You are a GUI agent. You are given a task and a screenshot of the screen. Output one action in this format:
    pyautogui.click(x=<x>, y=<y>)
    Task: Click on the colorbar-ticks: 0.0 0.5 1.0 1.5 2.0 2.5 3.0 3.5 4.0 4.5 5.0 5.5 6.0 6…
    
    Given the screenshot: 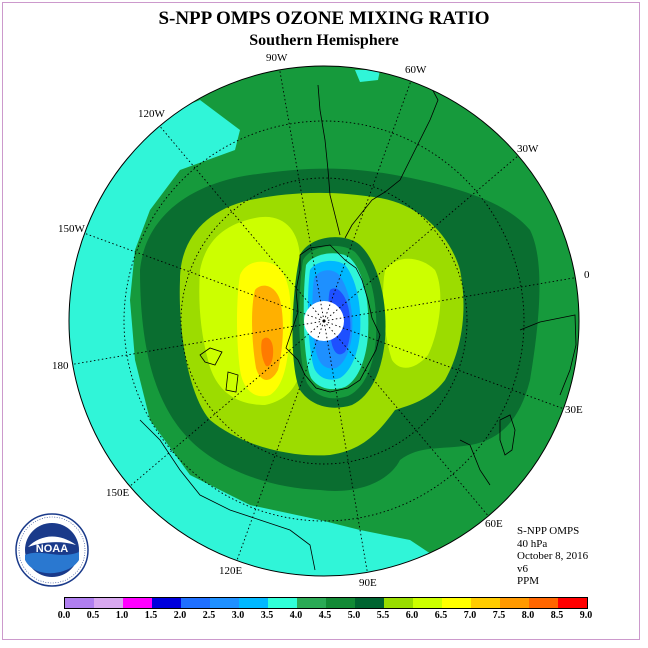 What is the action you would take?
    pyautogui.click(x=325, y=617)
    